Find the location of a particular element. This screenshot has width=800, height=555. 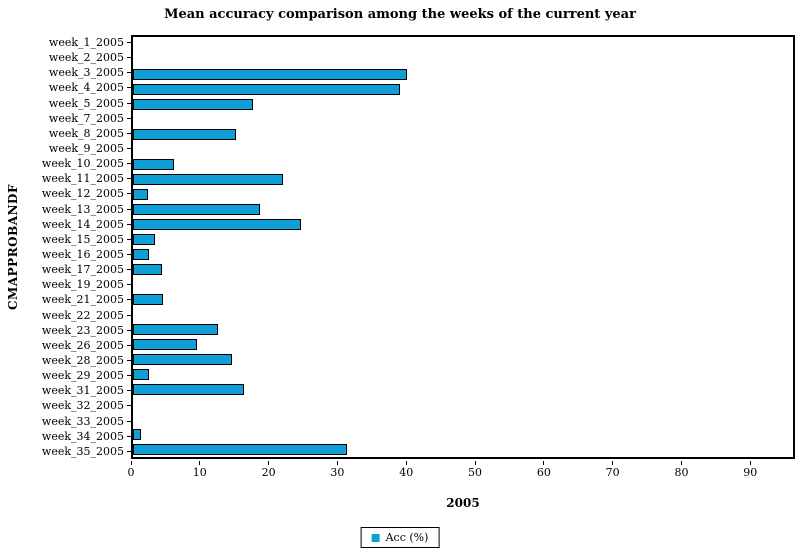

bar-week_12_2005 is located at coordinates (141, 194).